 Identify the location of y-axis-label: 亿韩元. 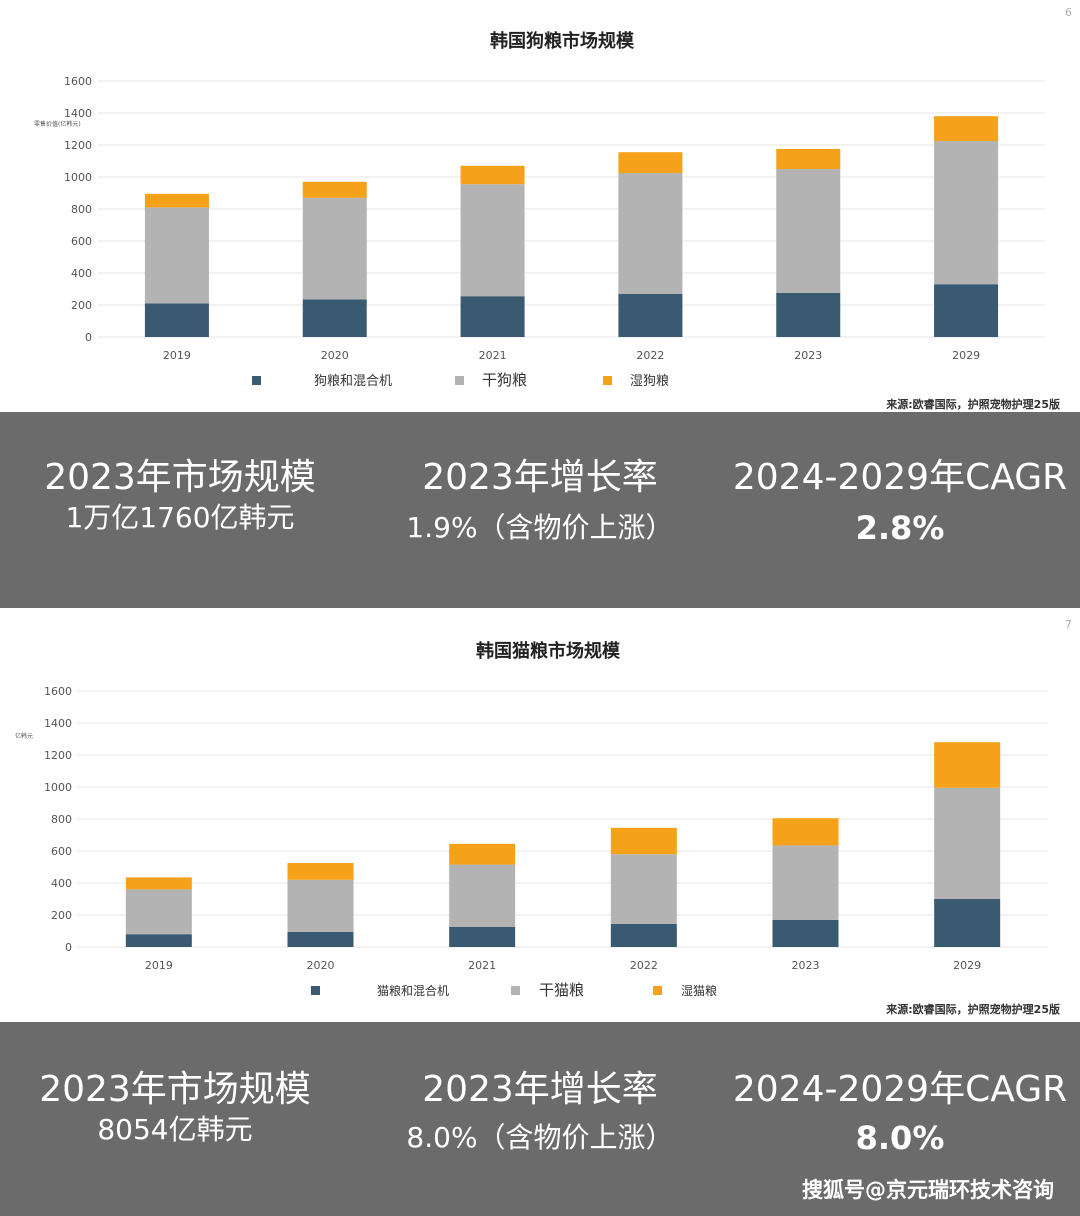
(24, 736).